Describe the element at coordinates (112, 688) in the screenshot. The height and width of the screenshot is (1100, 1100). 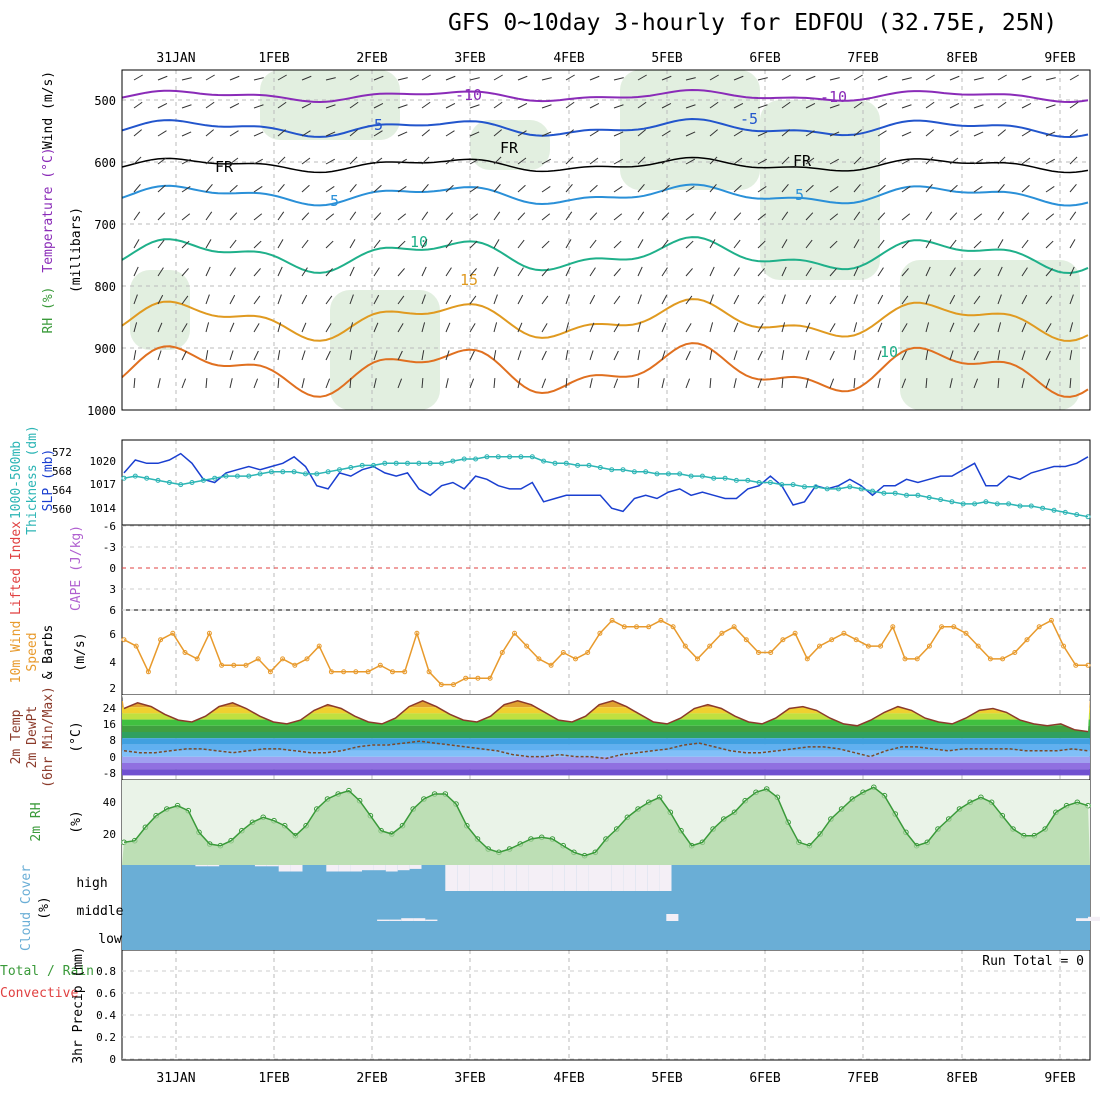
I see `wind-tick: 2` at that location.